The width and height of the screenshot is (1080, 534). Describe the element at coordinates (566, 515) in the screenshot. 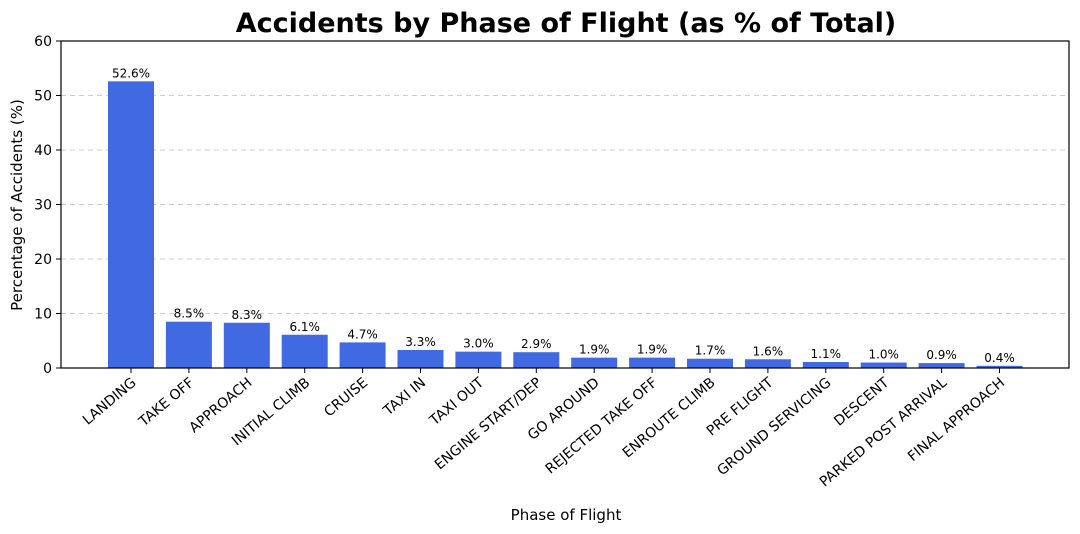

I see `x-axis-label: Phase of Flight` at that location.